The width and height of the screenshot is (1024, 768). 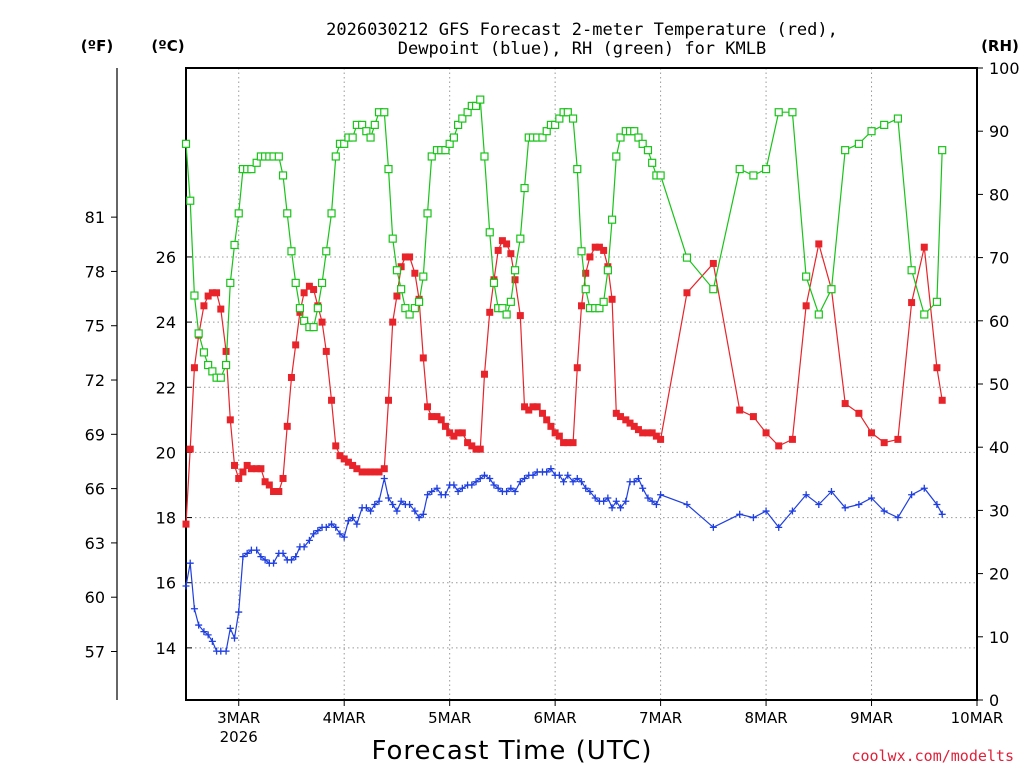 What do you see at coordinates (999, 574) in the screenshot?
I see `rh-tick-label: 20` at bounding box center [999, 574].